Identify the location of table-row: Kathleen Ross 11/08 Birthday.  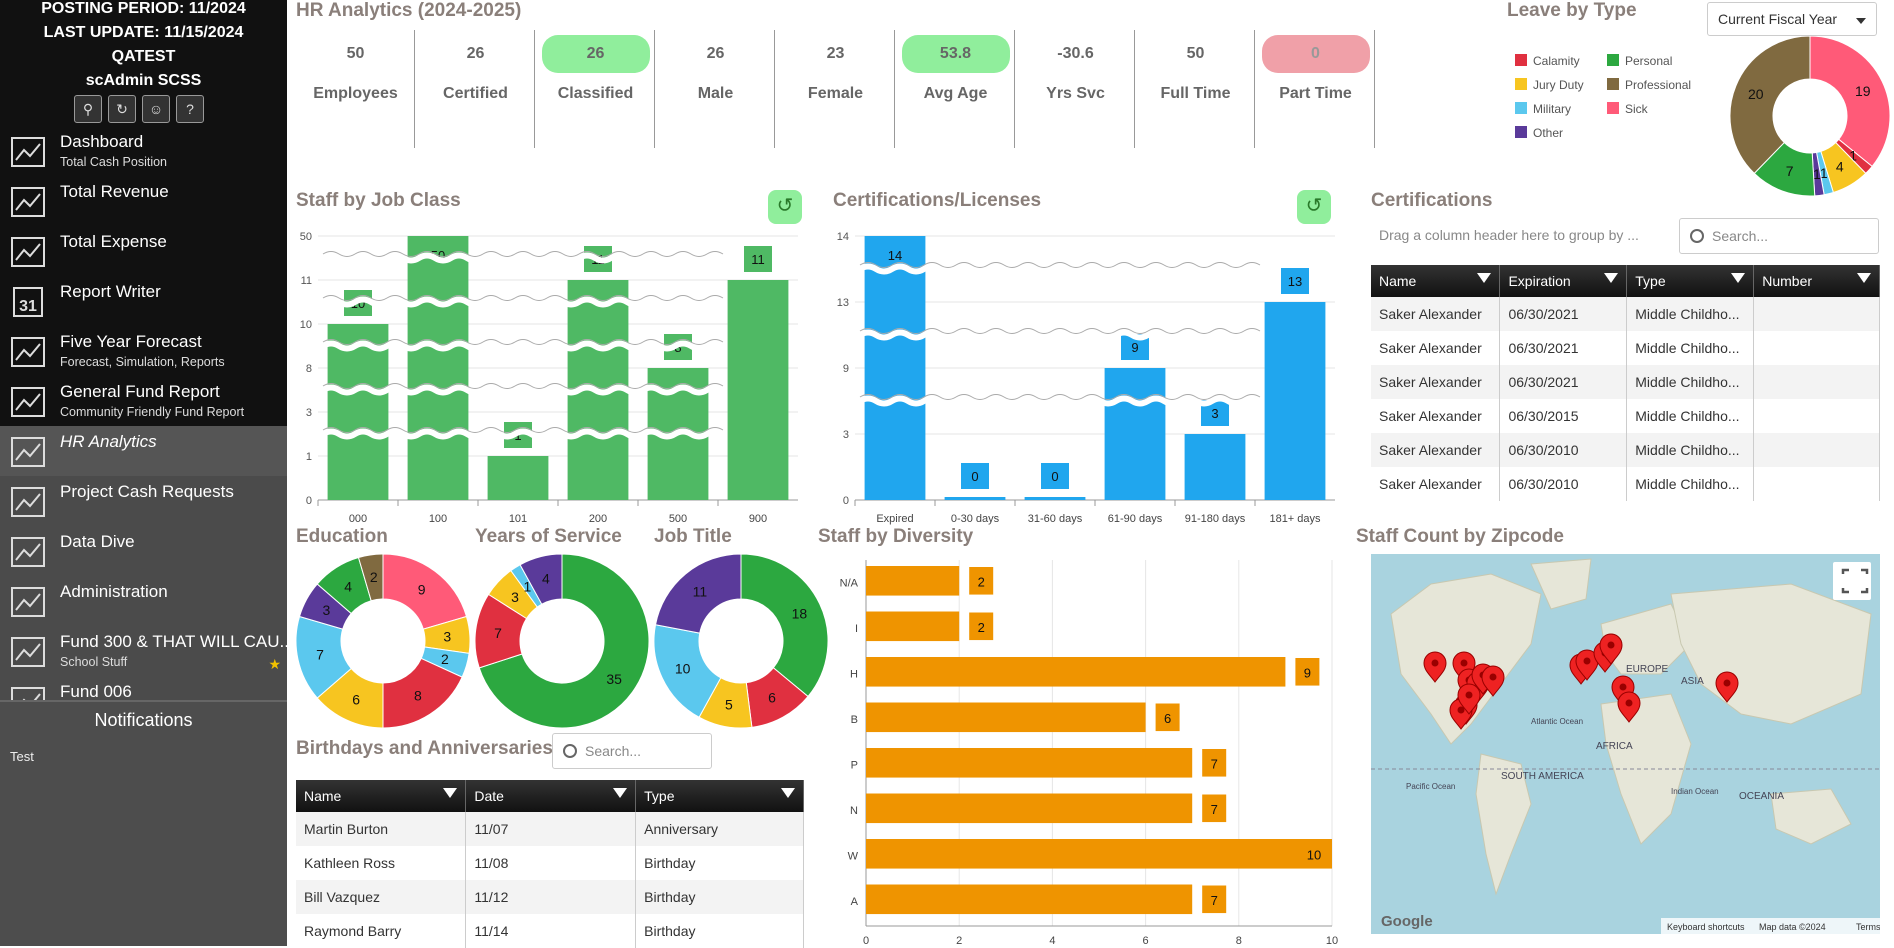
(550, 863).